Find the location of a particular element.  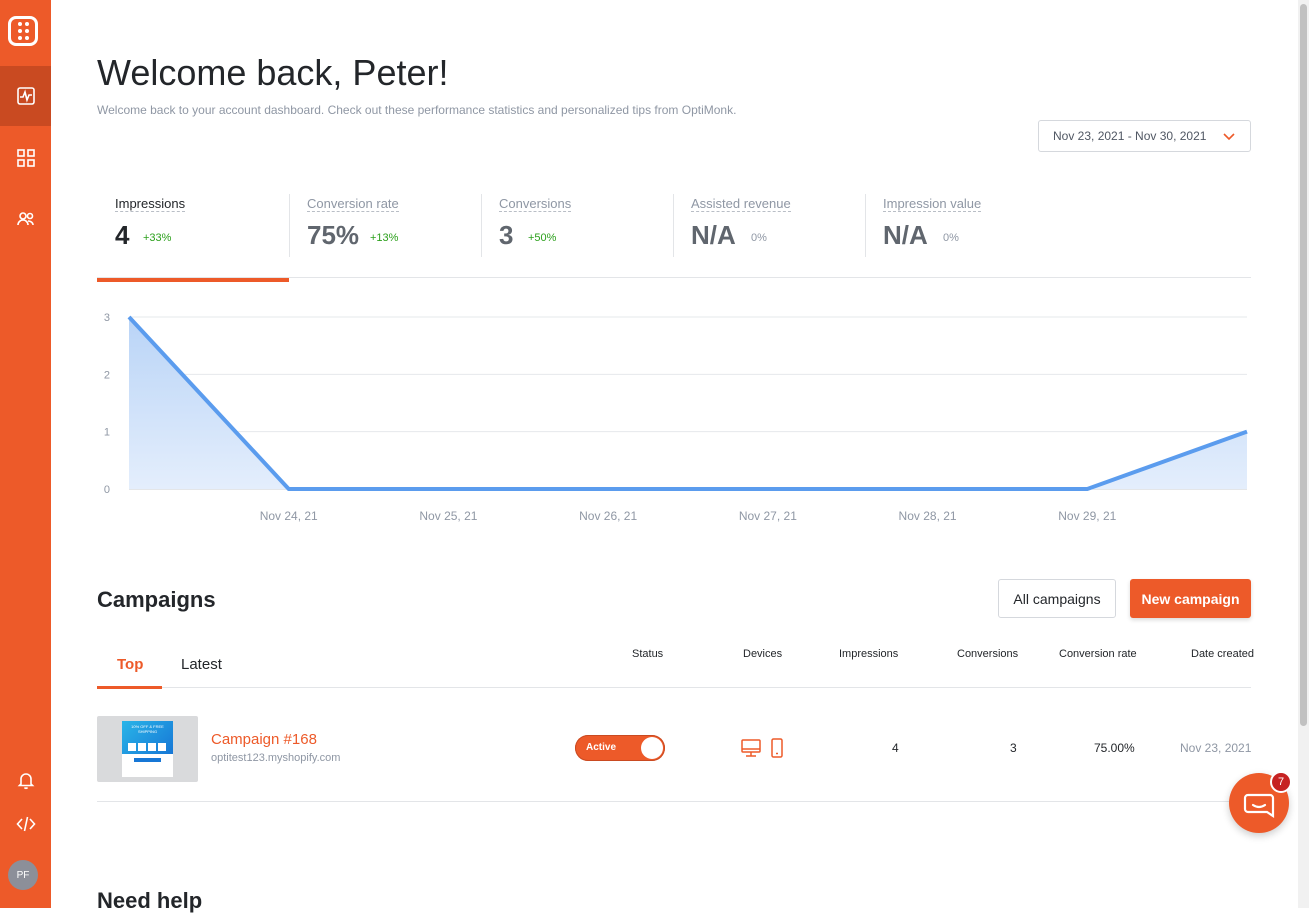

stat-label: Assisted revenue is located at coordinates (741, 204).